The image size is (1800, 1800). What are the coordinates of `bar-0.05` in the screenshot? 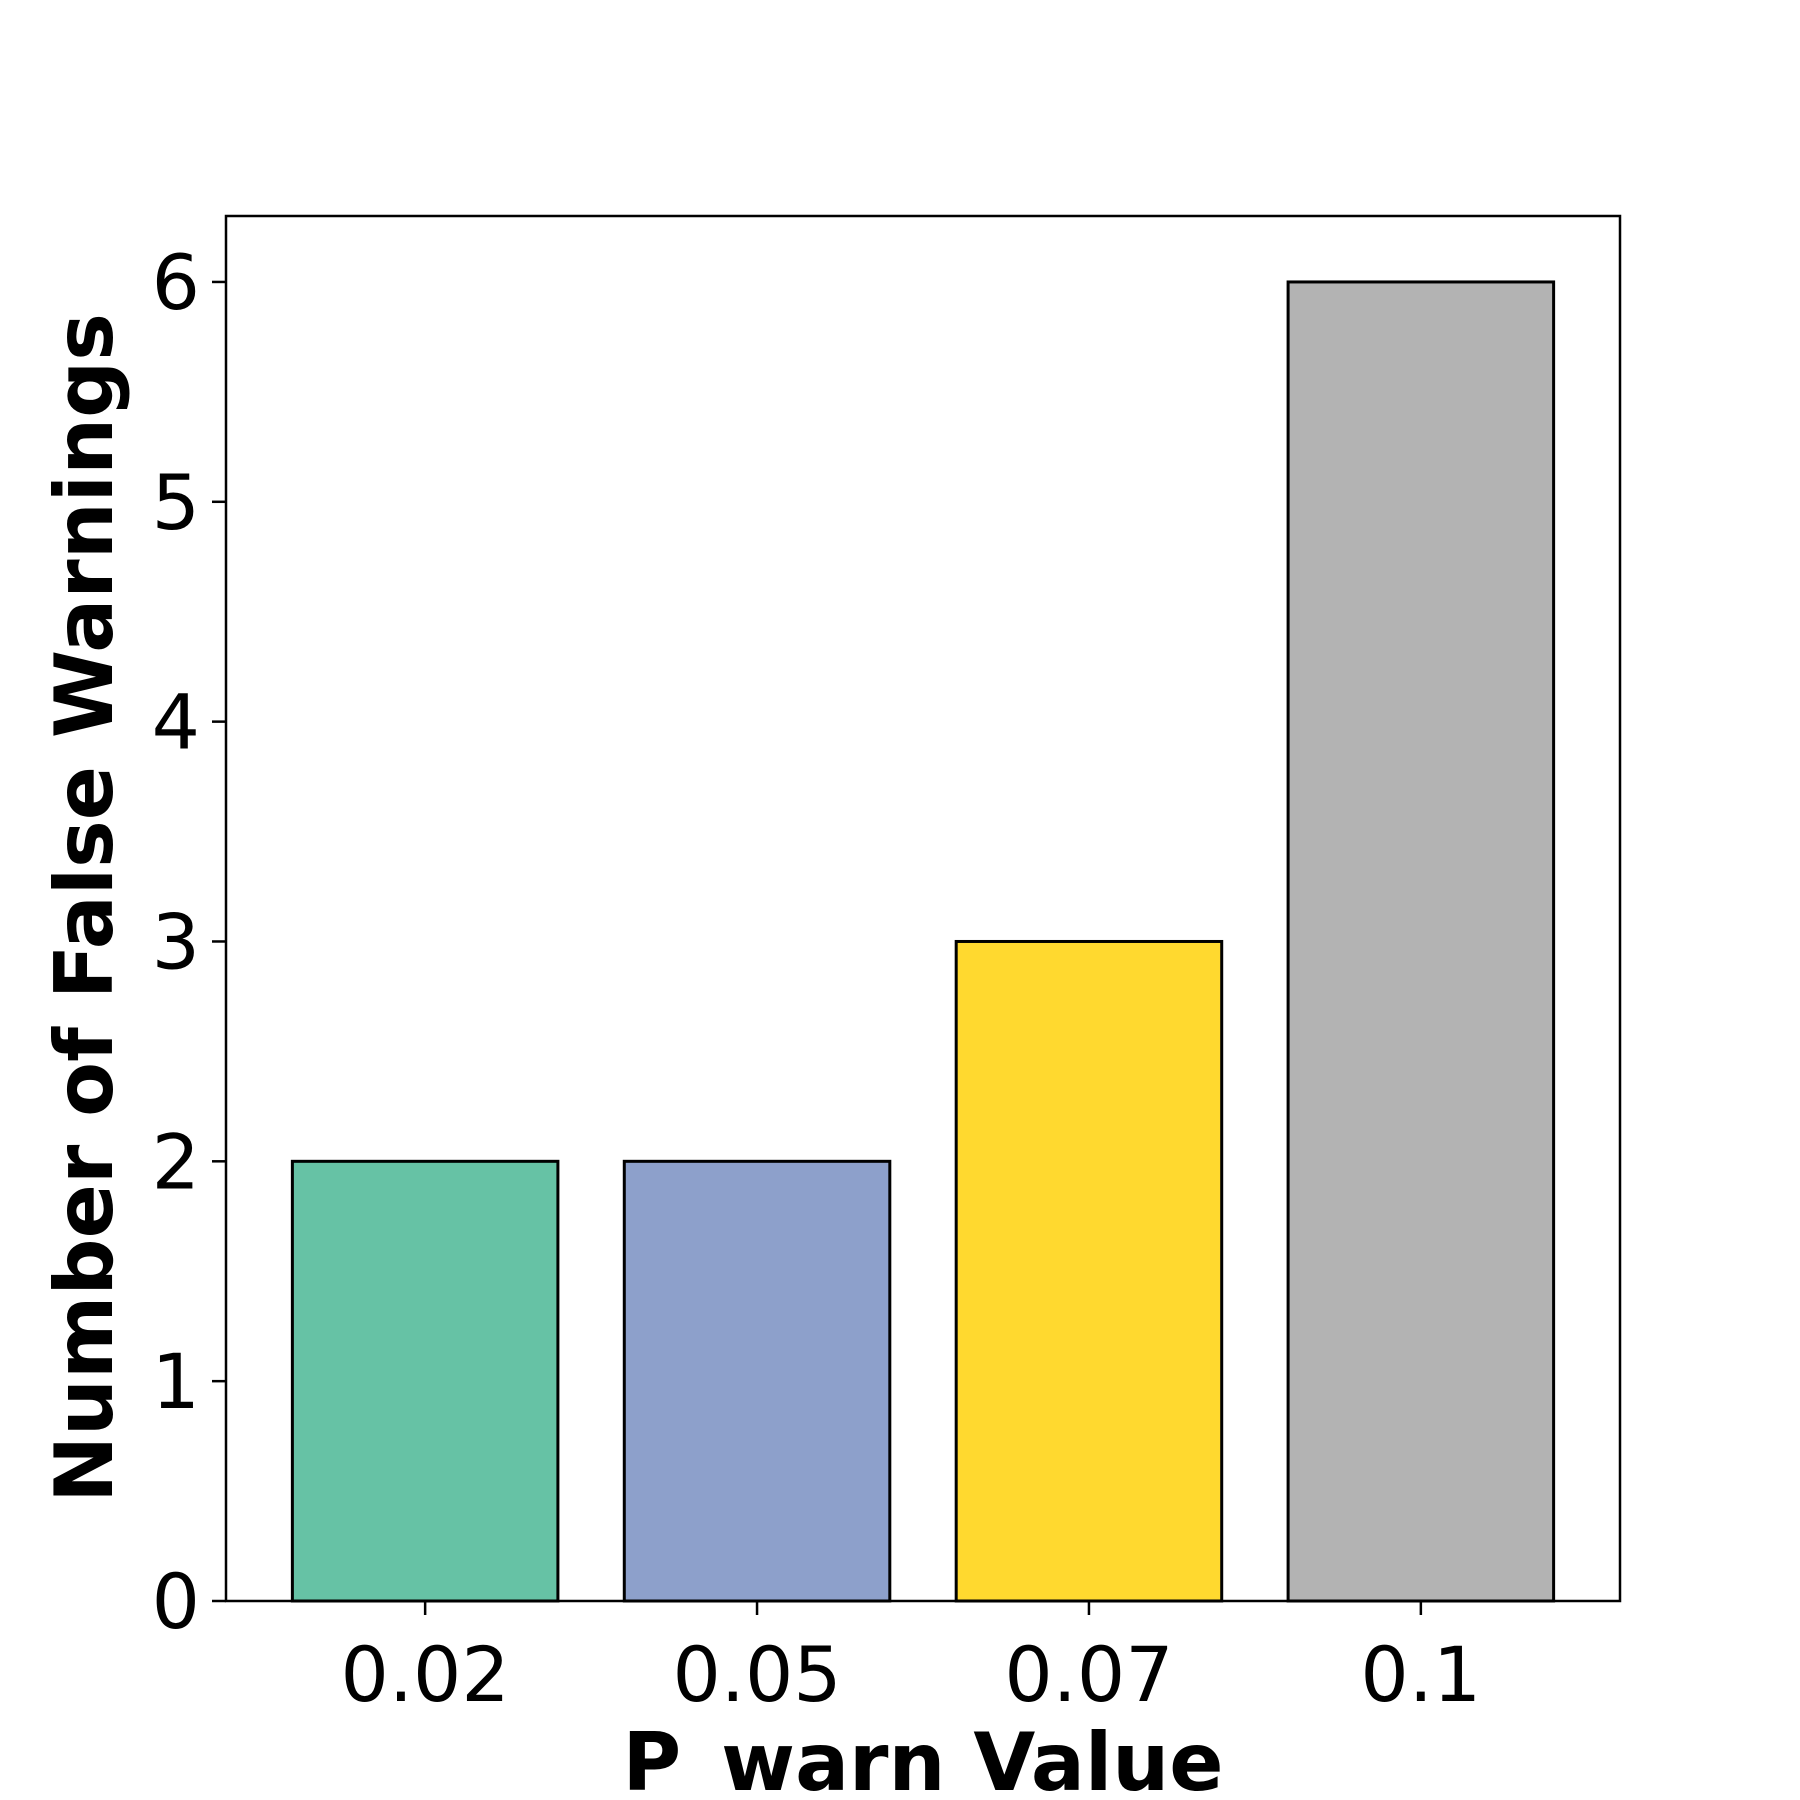 It's located at (757, 1381).